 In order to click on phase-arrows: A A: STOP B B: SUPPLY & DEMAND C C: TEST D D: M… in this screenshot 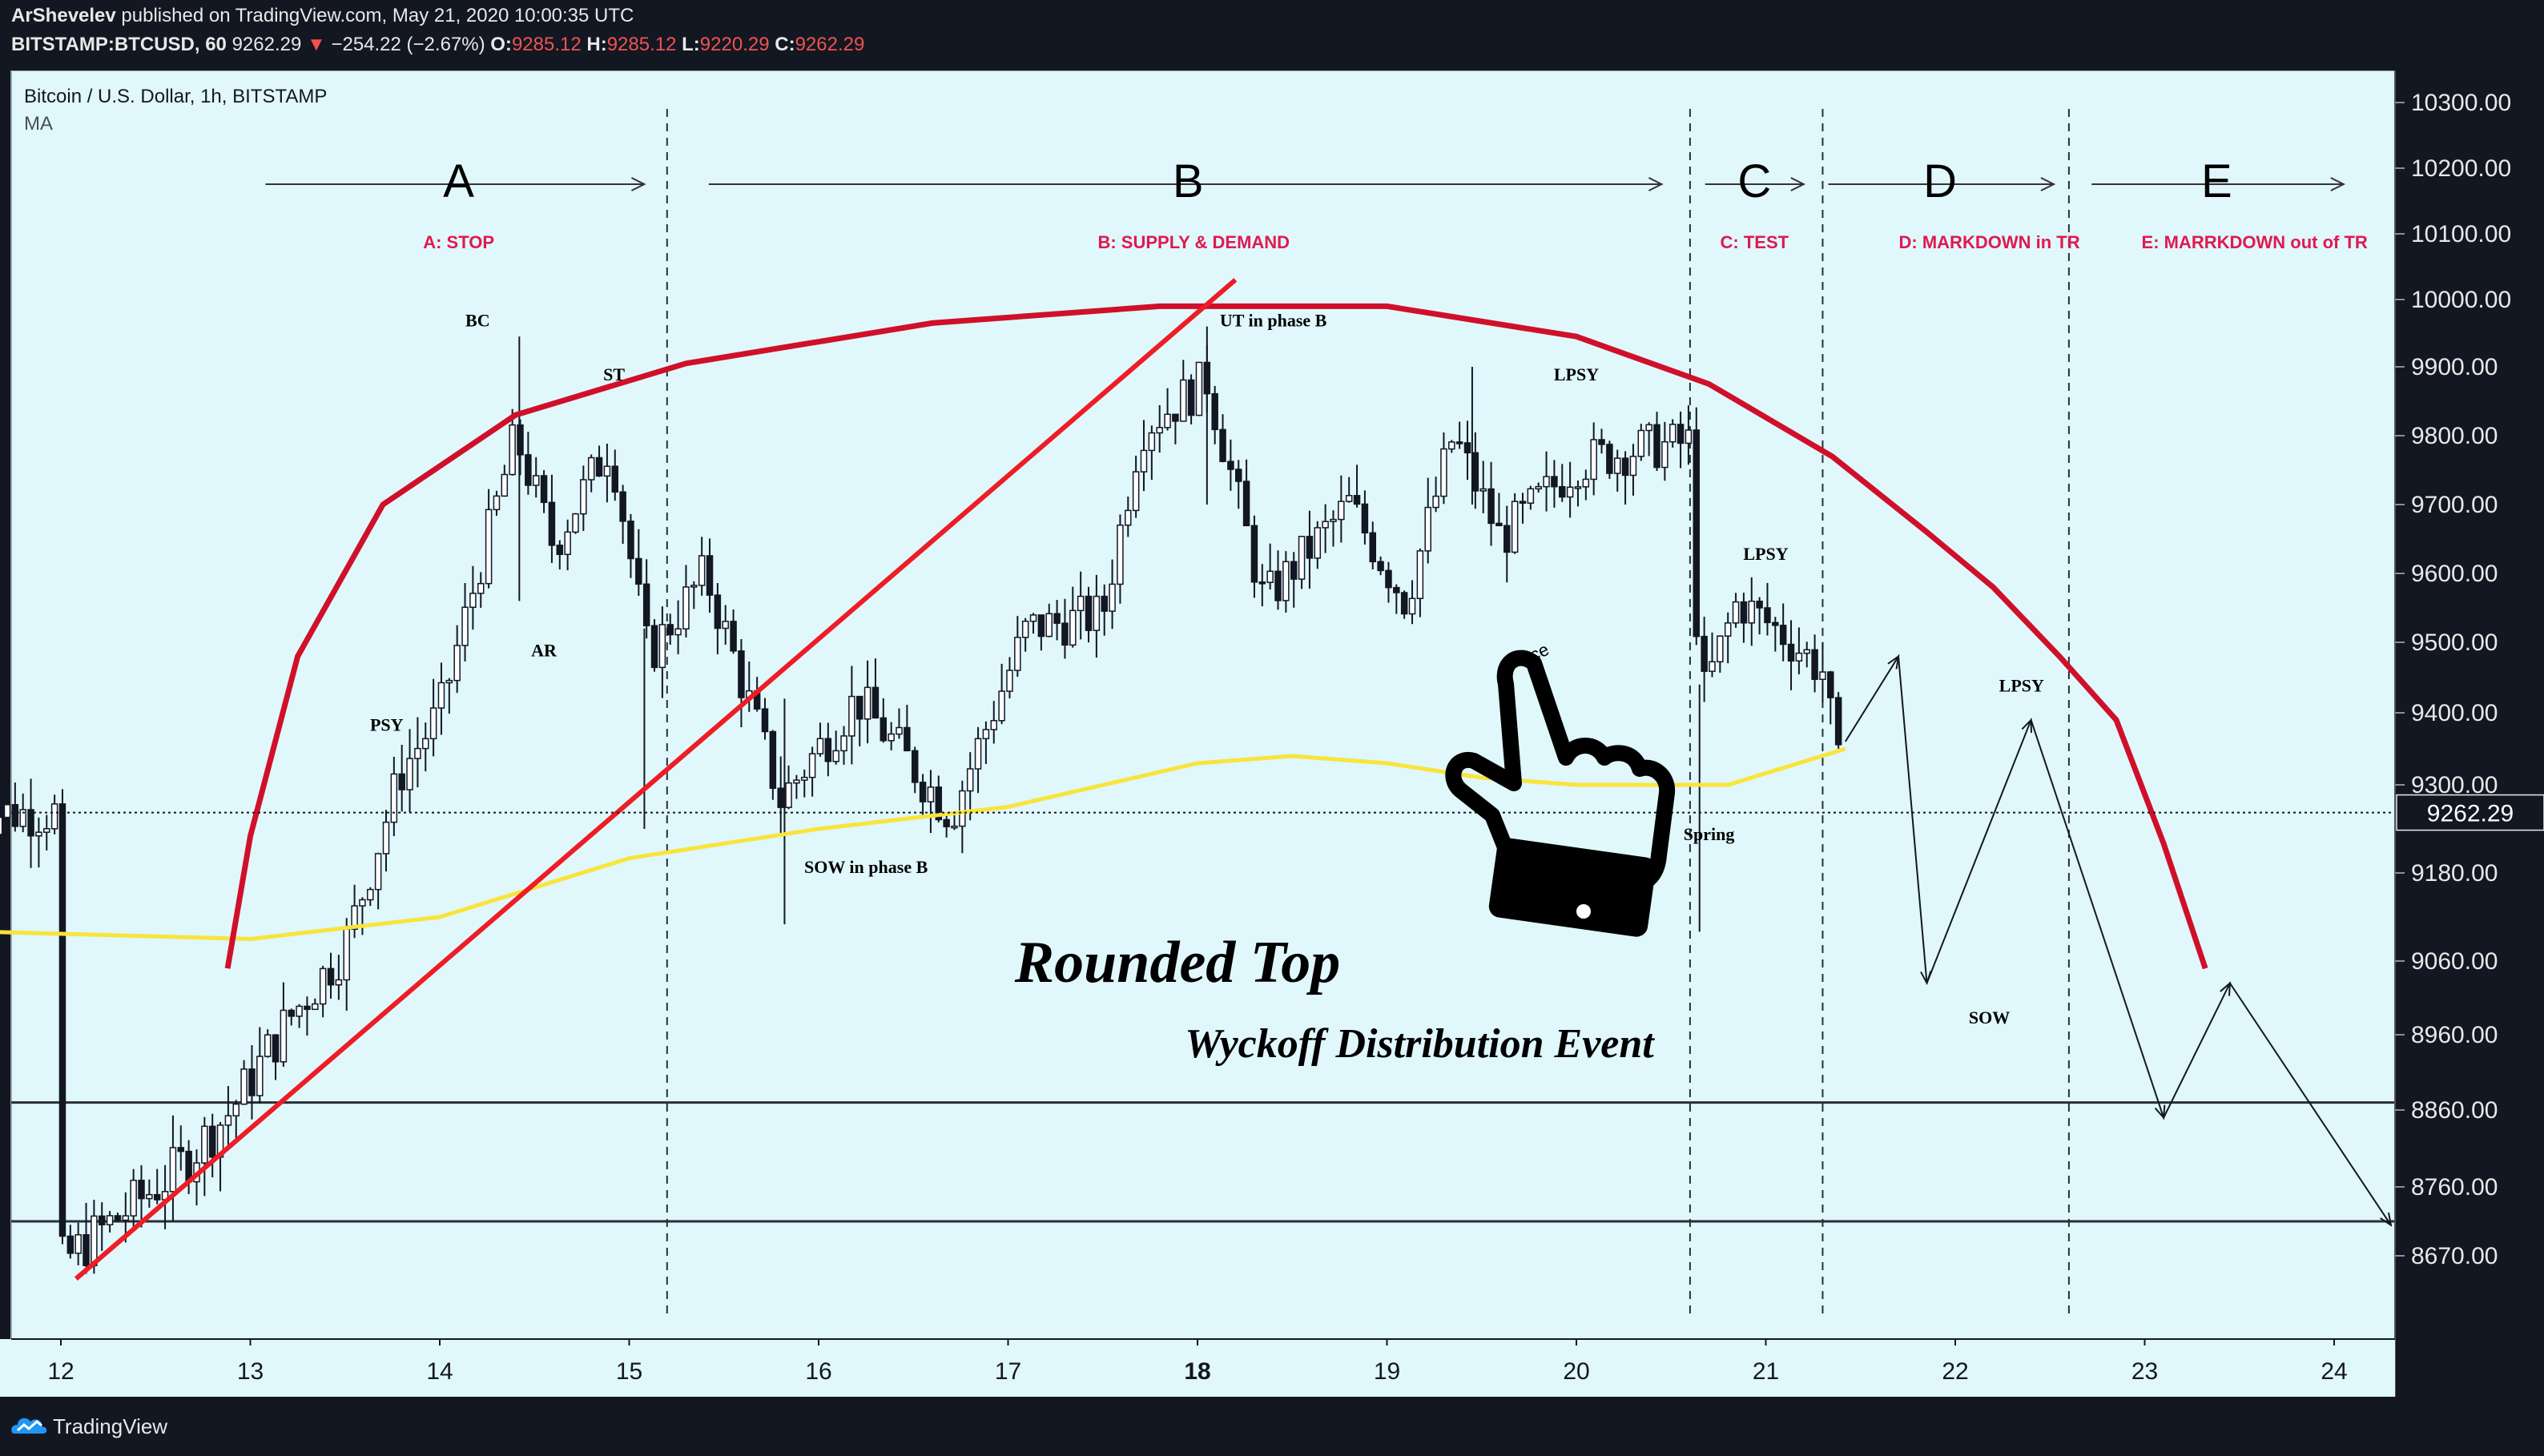, I will do `click(1316, 203)`.